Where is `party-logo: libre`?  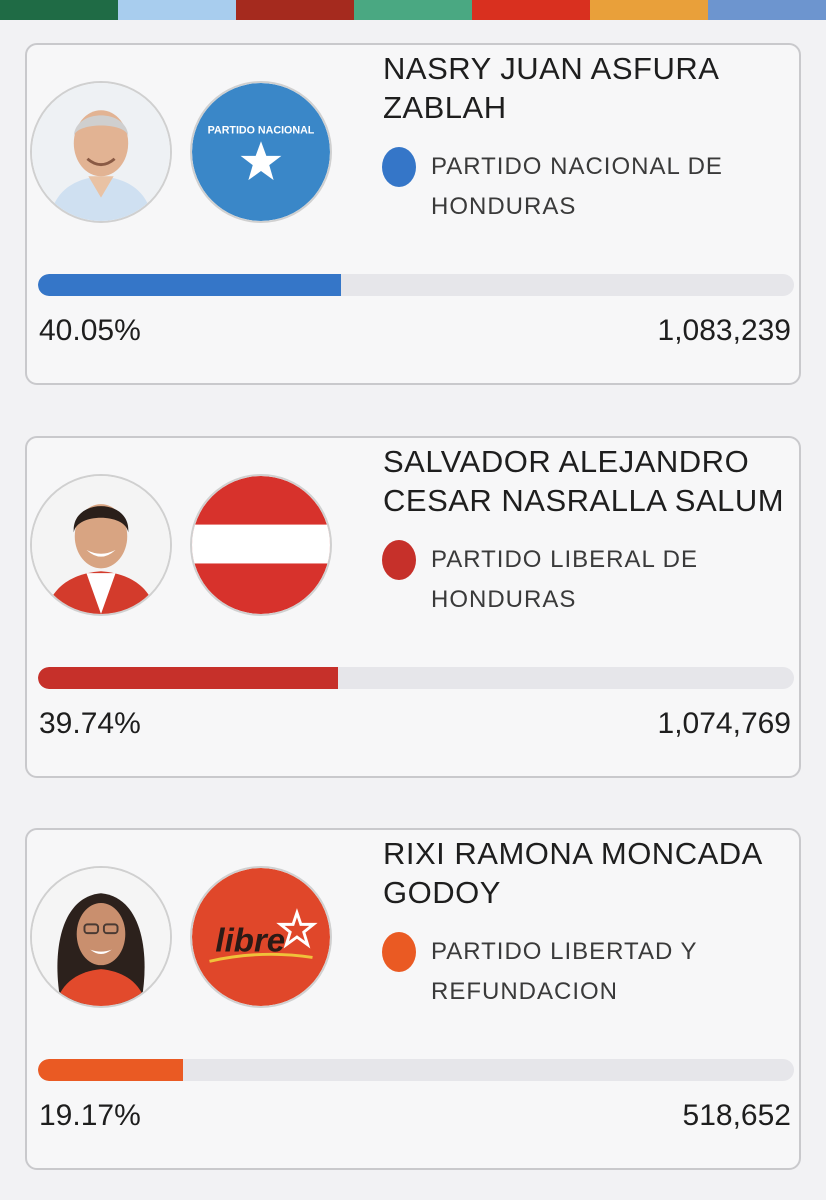 party-logo: libre is located at coordinates (261, 937).